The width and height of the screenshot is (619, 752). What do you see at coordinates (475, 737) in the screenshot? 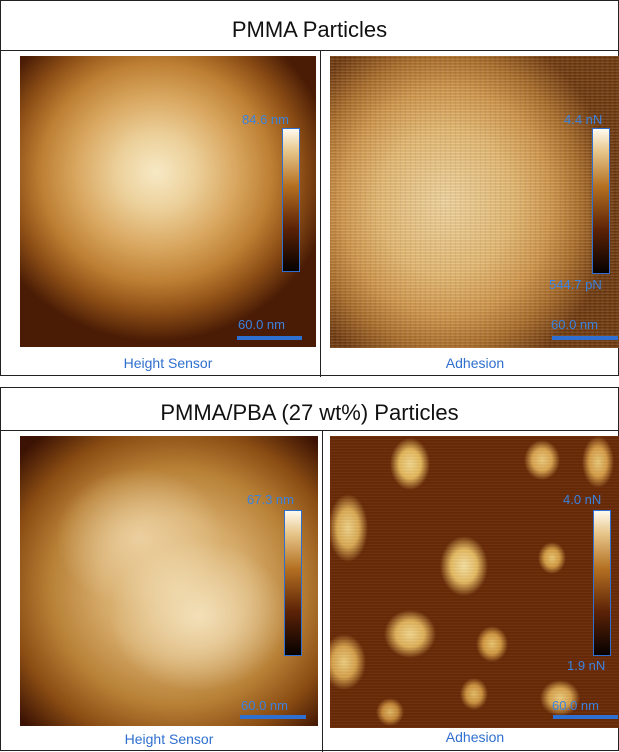
I see `bottom-right-caption: Adhesion` at bounding box center [475, 737].